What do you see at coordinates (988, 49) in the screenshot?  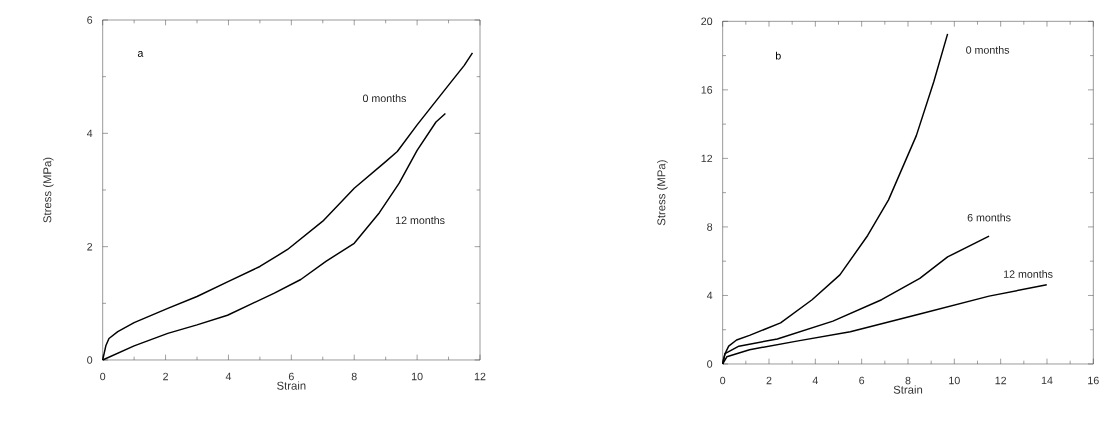 I see `series-label: 0 months` at bounding box center [988, 49].